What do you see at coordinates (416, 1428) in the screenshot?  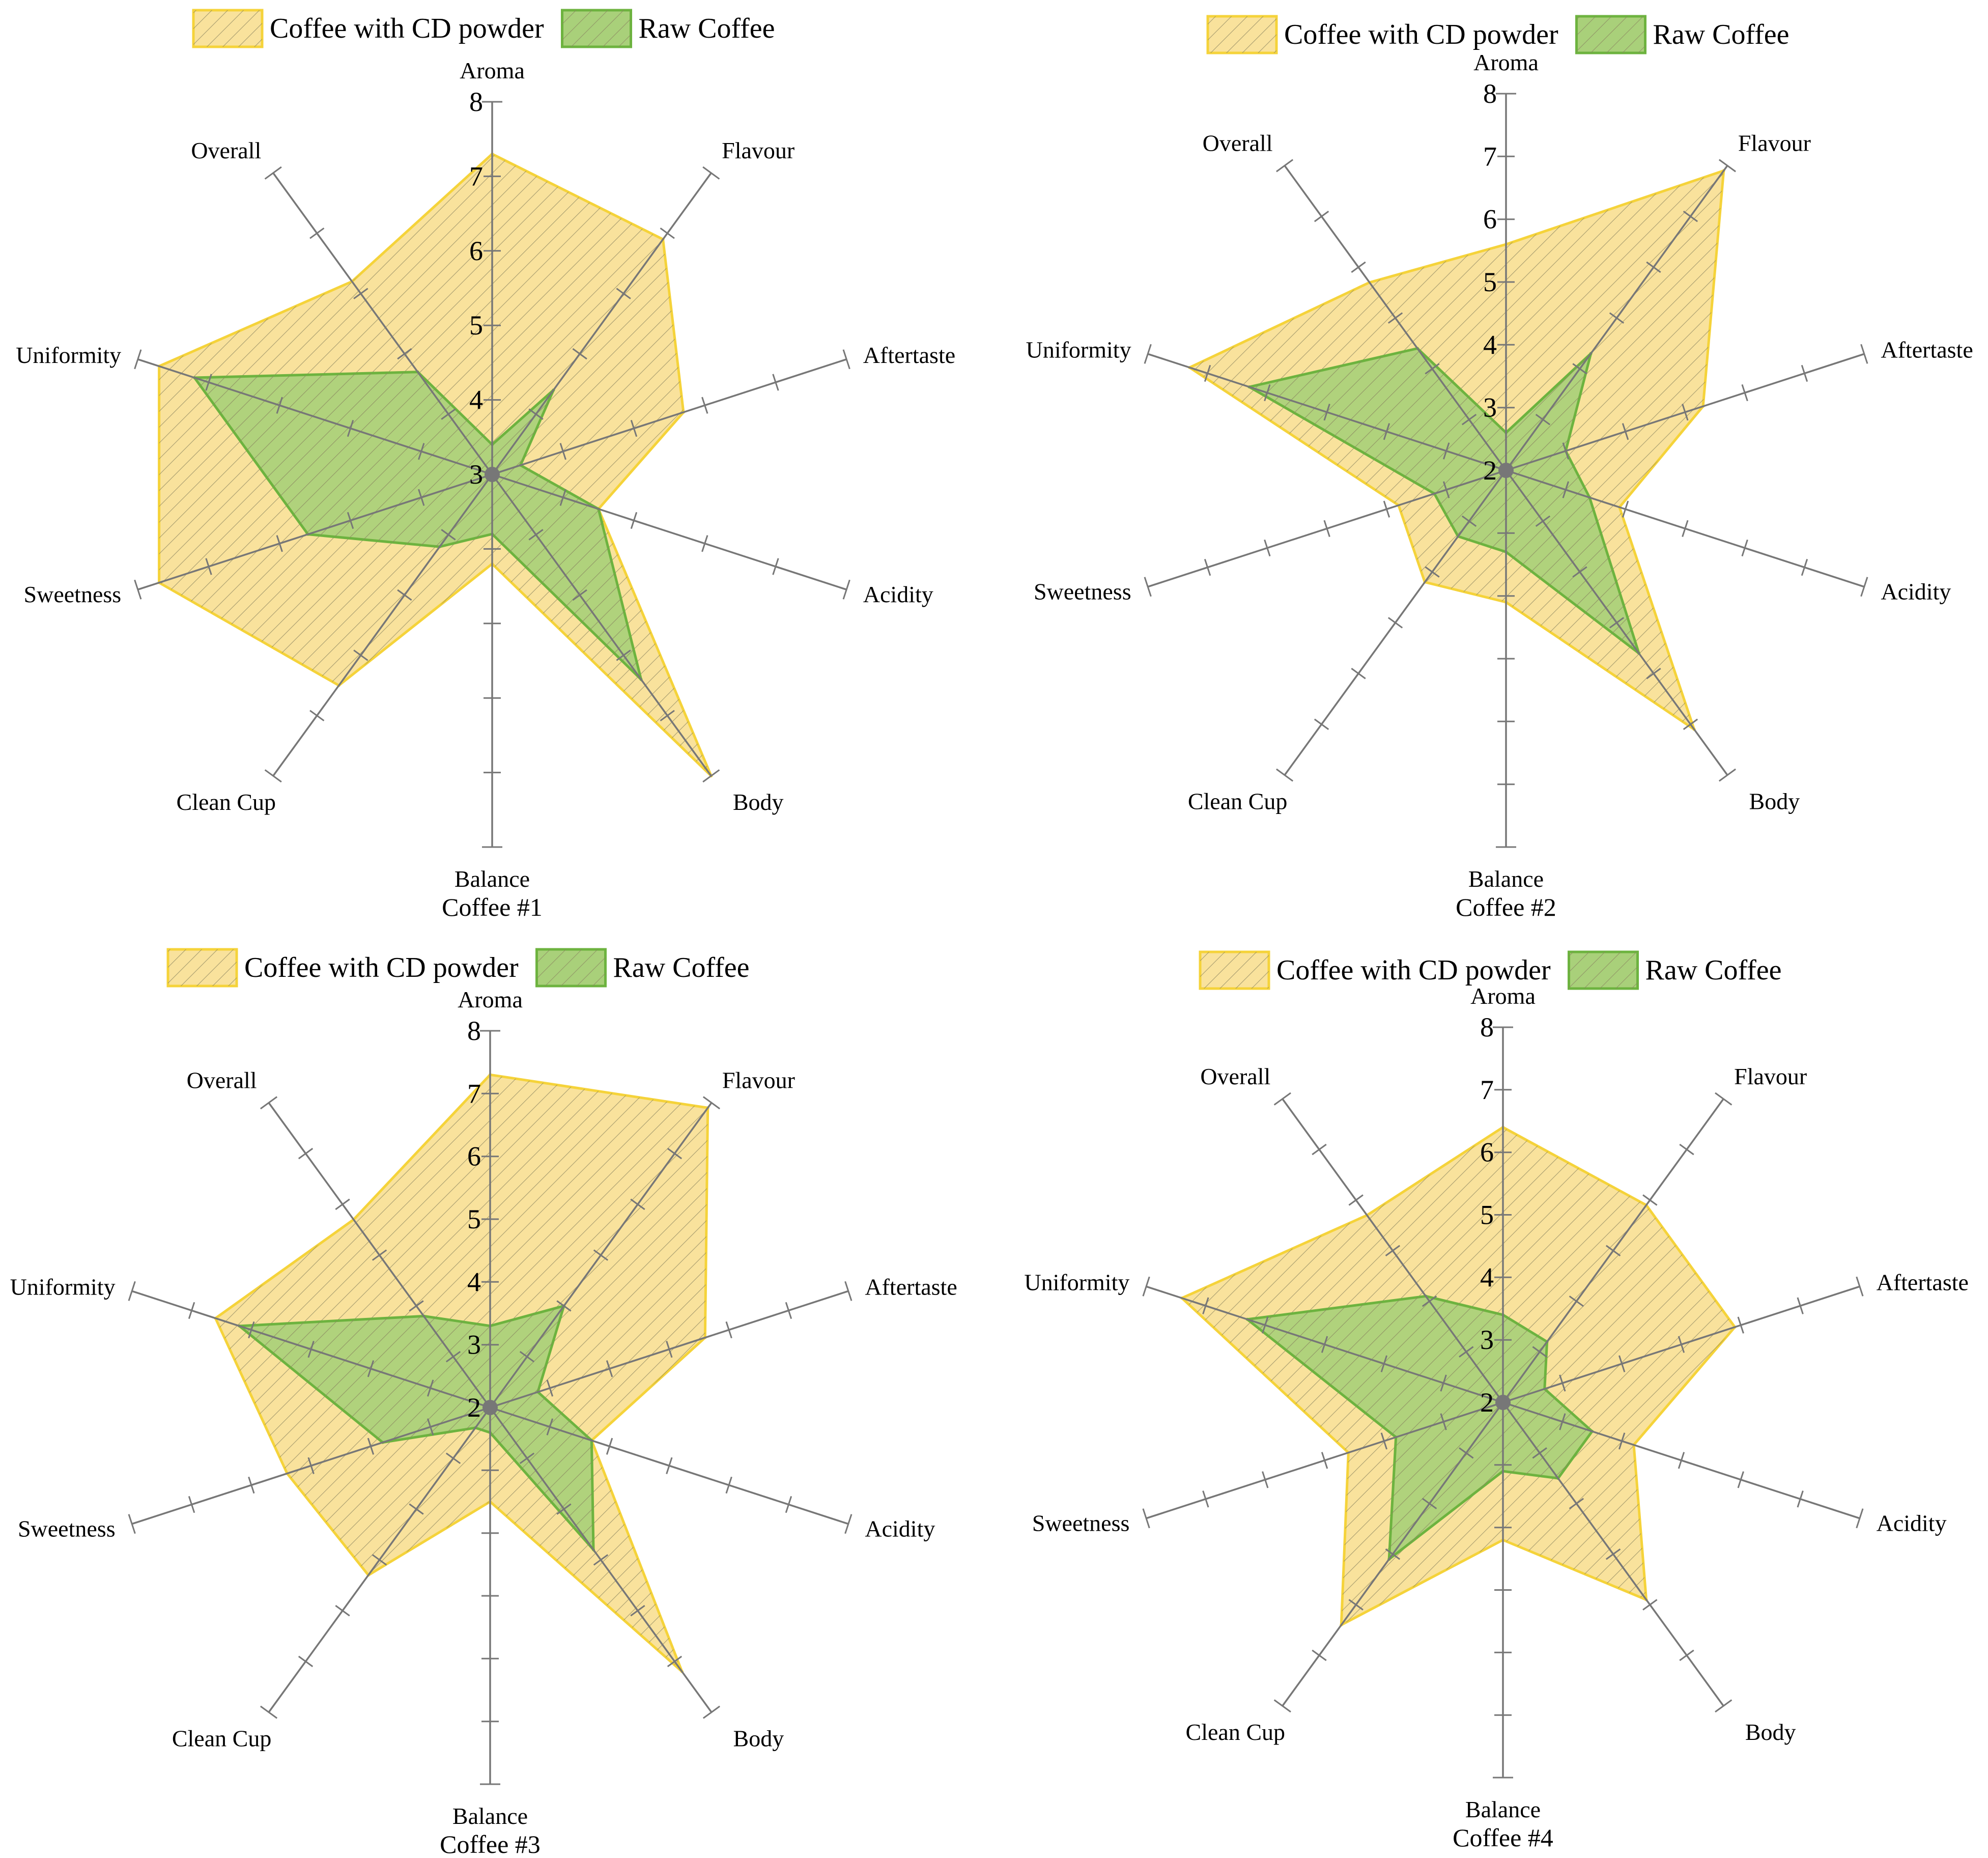 I see `series-hatch` at bounding box center [416, 1428].